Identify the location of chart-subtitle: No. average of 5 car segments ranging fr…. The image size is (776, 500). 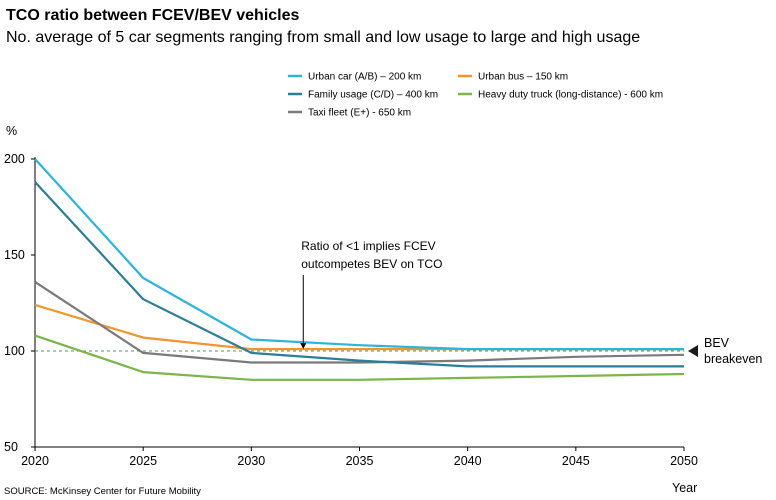
(323, 37).